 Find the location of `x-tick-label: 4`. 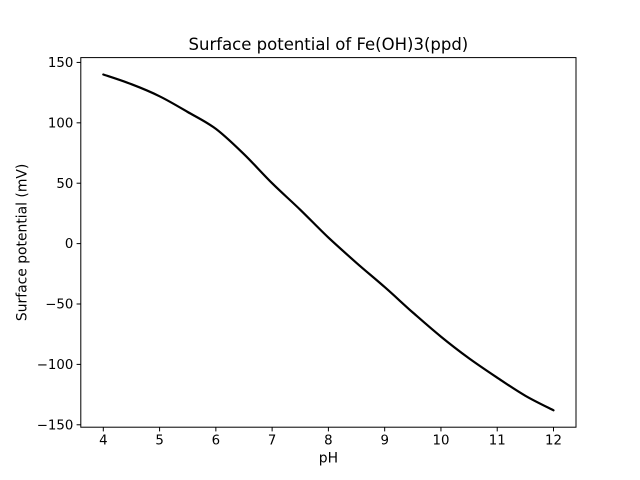

x-tick-label: 4 is located at coordinates (103, 441).